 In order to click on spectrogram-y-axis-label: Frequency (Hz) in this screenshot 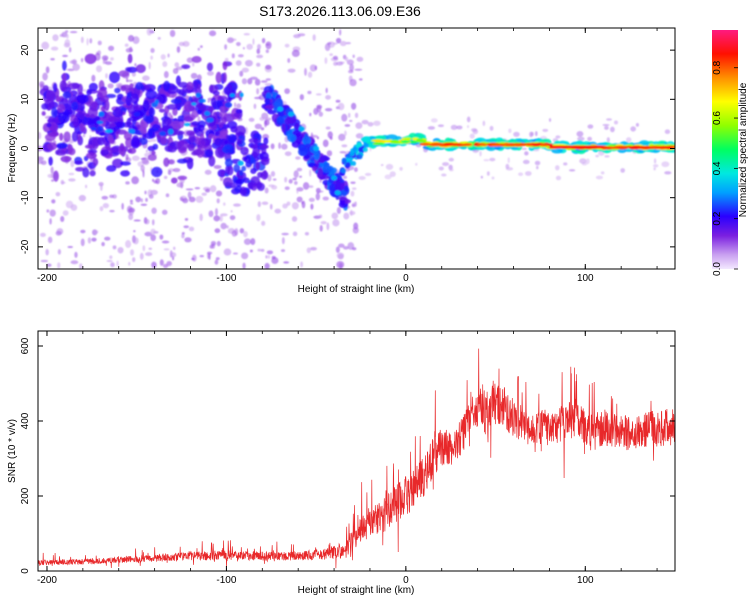, I will do `click(12, 148)`.